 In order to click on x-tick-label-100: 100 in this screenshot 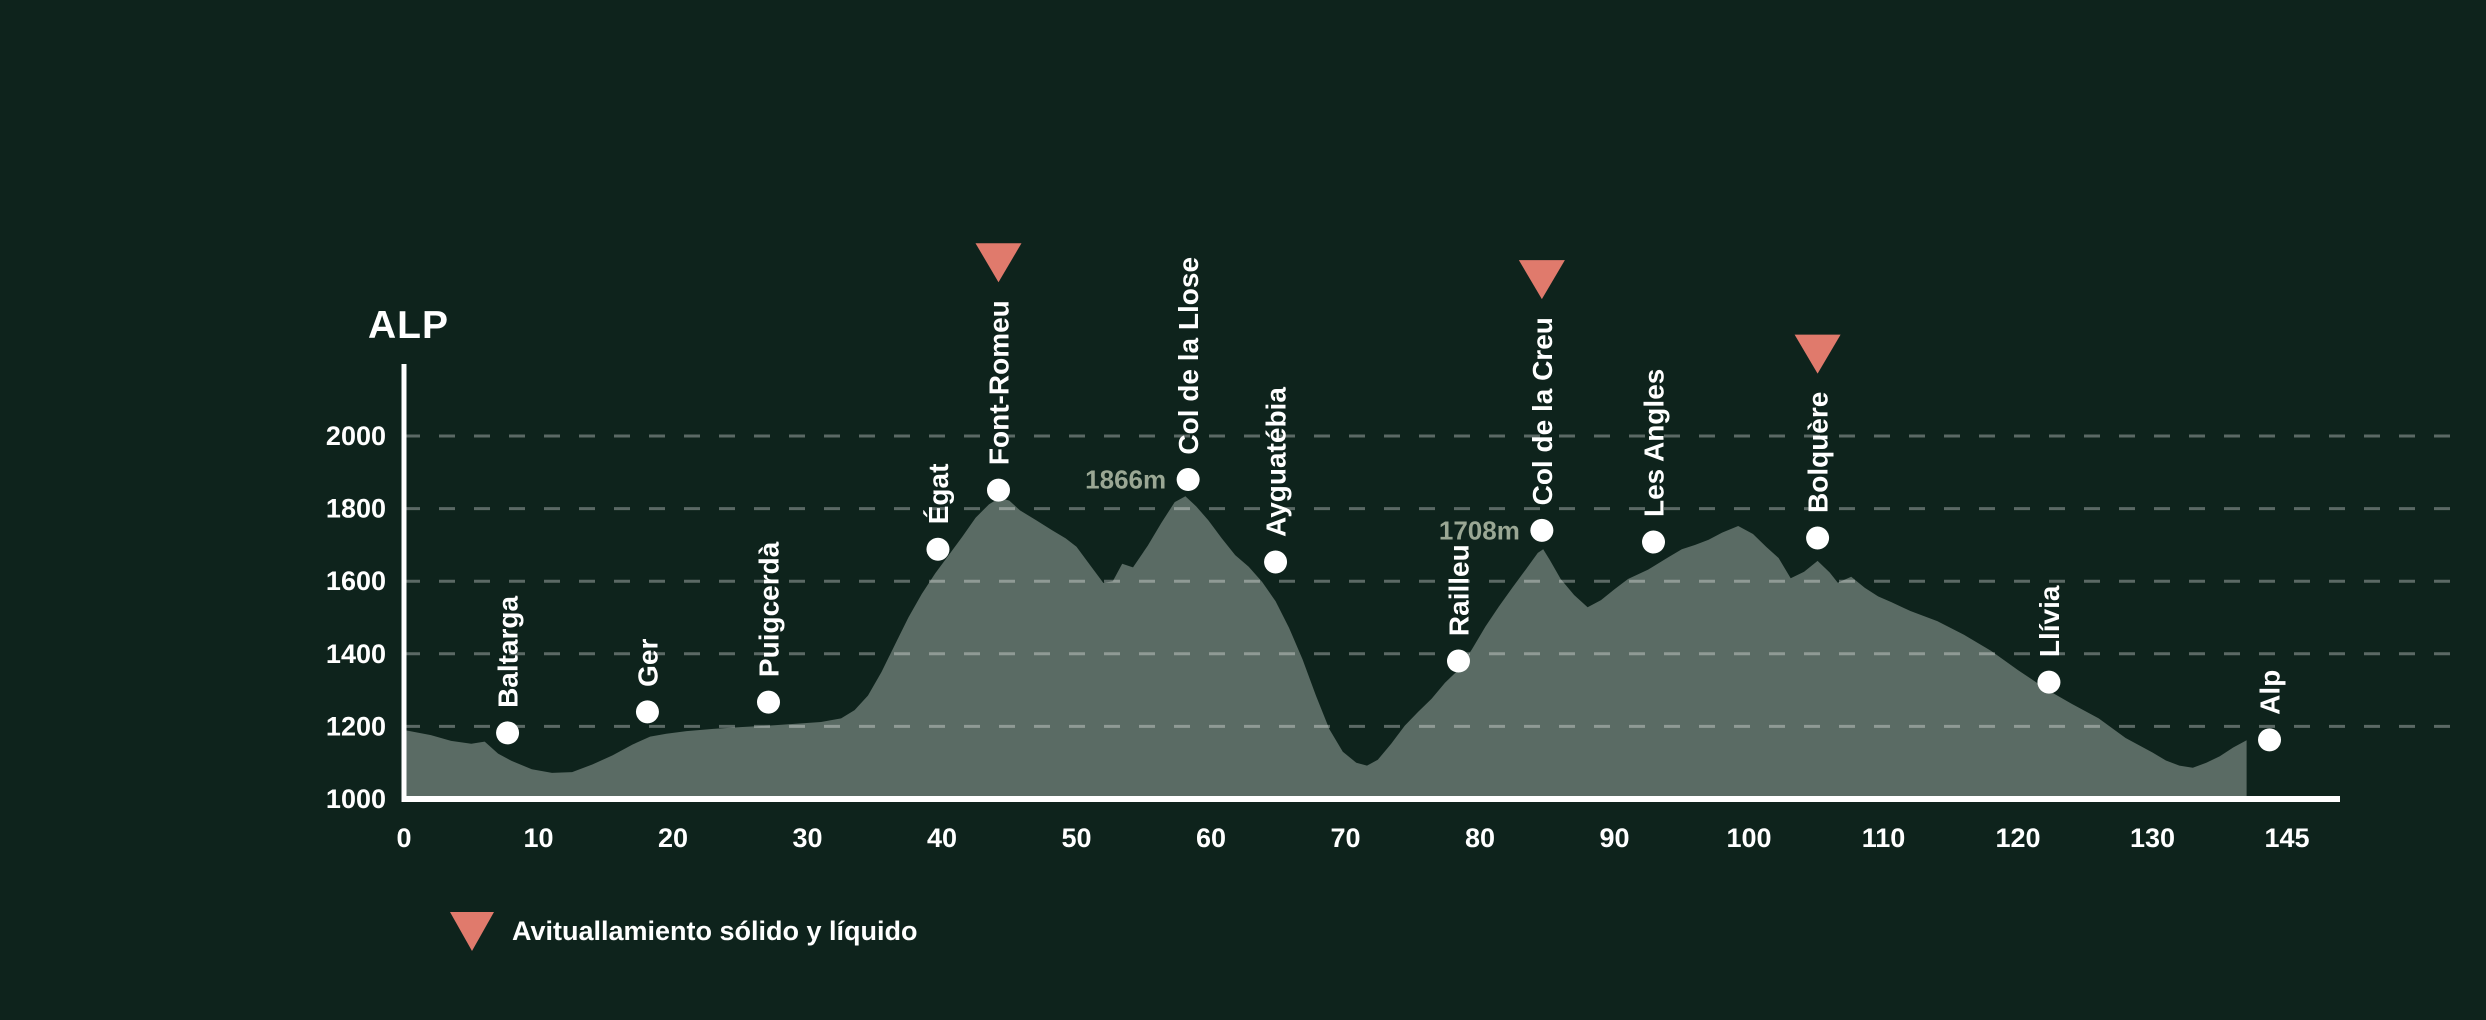, I will do `click(1748, 838)`.